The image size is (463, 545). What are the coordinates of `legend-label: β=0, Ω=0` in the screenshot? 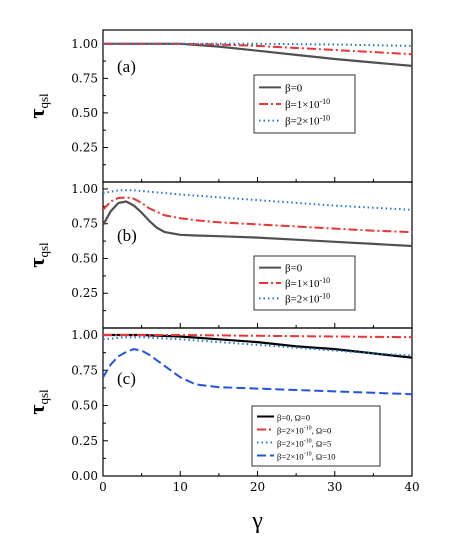 It's located at (293, 418).